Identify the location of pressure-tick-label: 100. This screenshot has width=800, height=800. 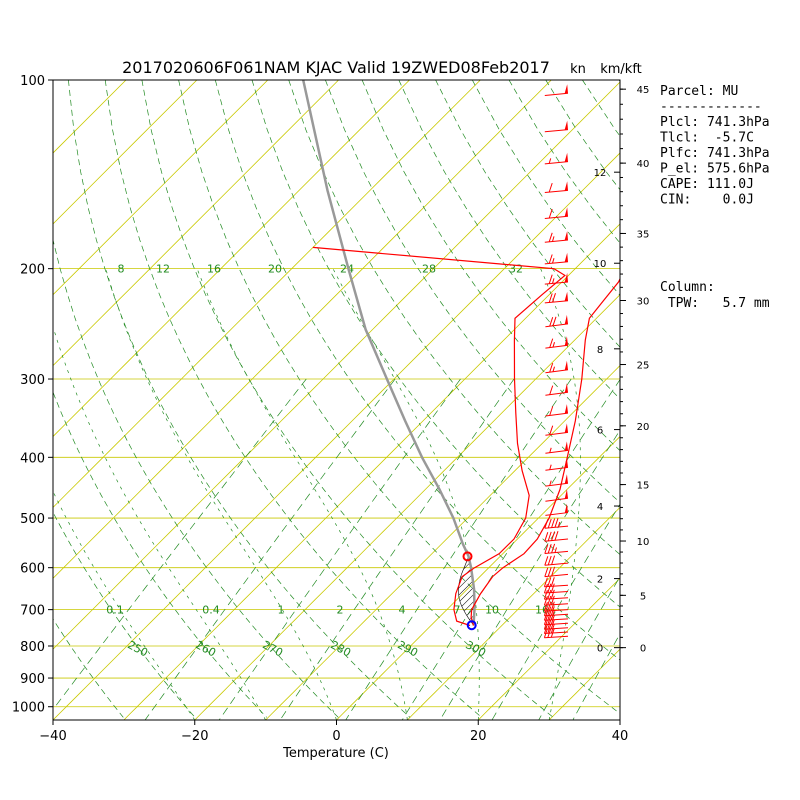
(32, 81).